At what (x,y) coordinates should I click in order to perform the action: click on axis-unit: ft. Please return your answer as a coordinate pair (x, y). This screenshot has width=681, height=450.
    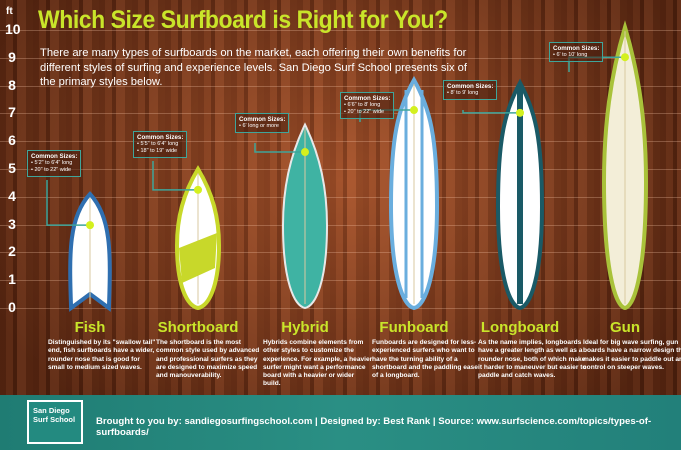
    Looking at the image, I should click on (9, 11).